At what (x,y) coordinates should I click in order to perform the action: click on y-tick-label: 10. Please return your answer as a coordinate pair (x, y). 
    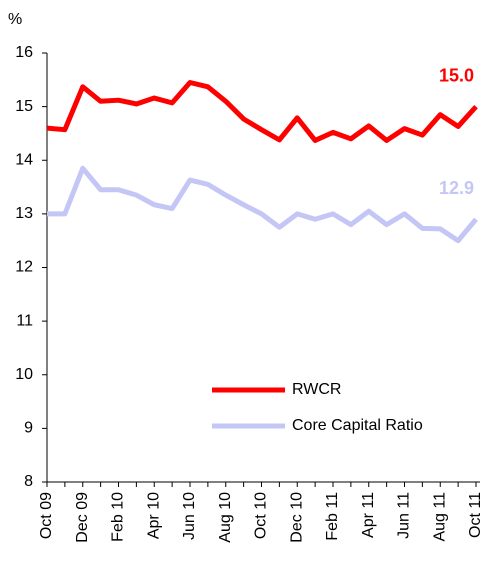
    Looking at the image, I should click on (24, 374).